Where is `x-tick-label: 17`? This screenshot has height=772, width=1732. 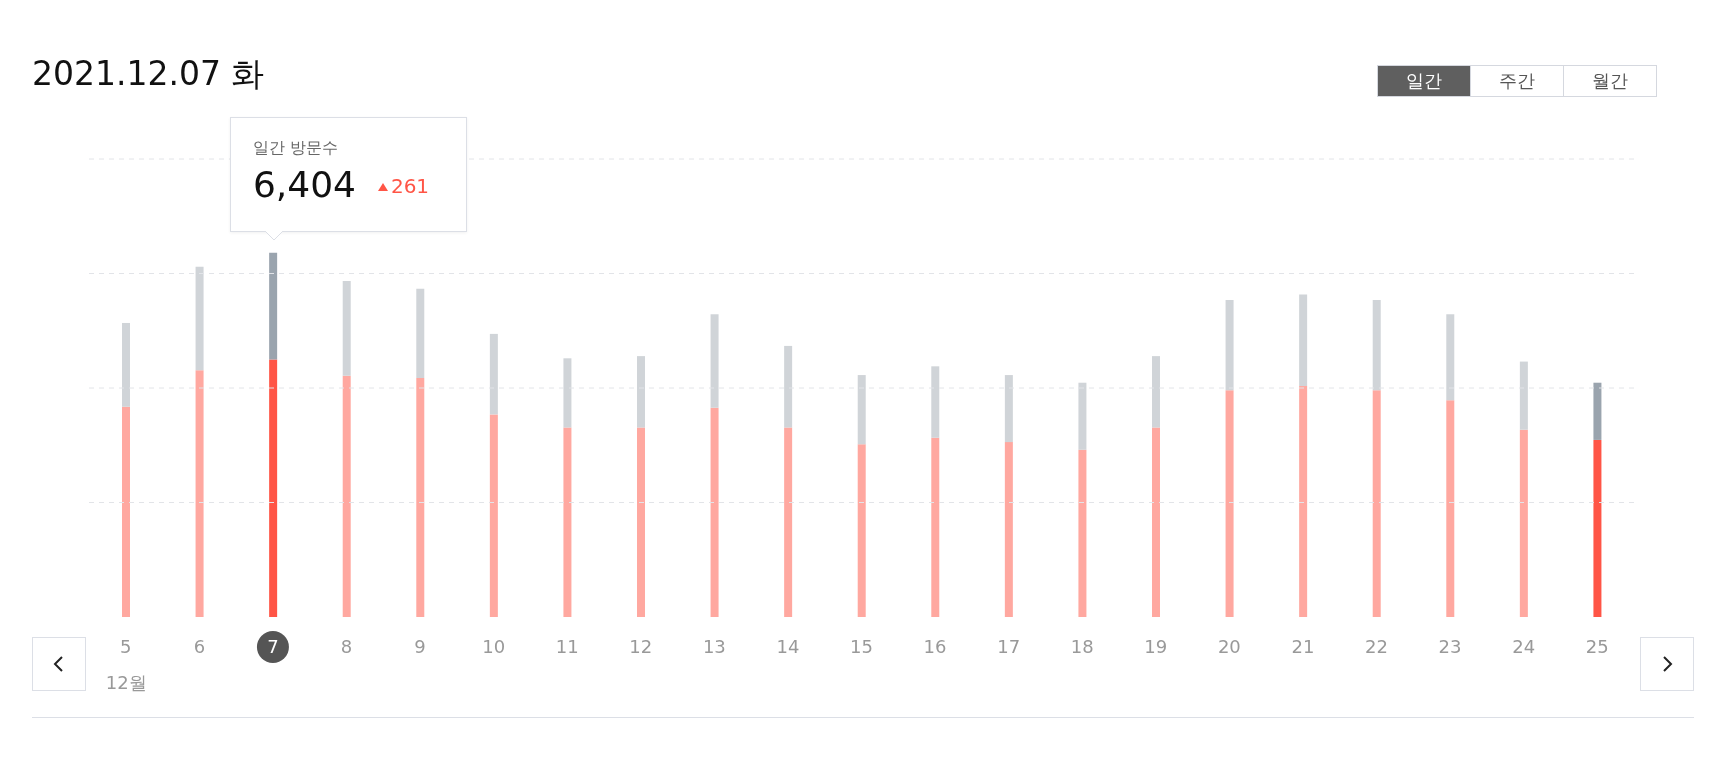
x-tick-label: 17 is located at coordinates (1009, 646).